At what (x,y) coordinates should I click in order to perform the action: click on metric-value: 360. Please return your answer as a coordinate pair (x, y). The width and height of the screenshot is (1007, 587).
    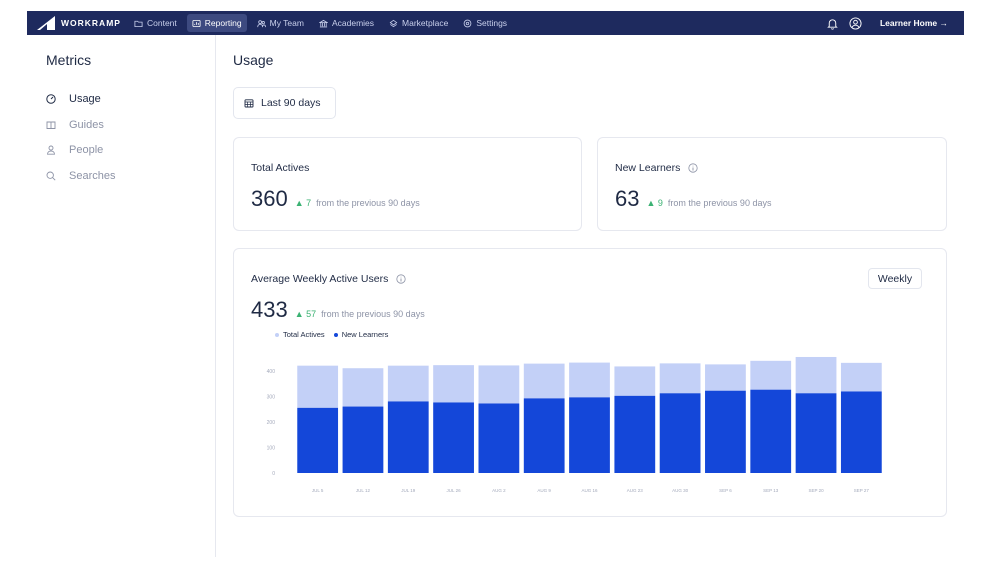
    Looking at the image, I should click on (269, 198).